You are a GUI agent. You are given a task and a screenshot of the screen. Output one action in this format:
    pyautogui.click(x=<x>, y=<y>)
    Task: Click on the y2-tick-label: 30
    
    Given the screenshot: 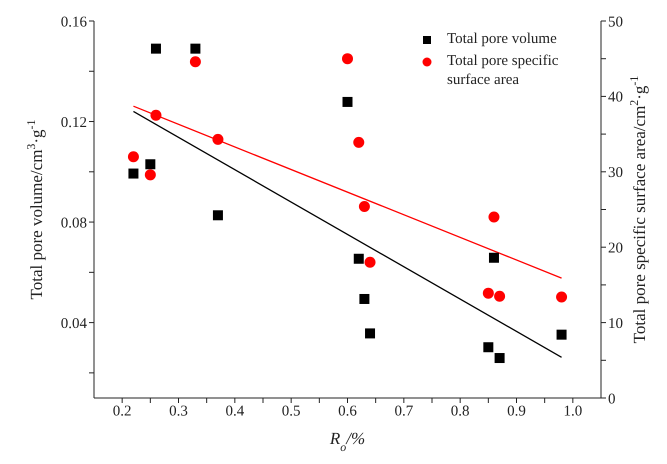 What is the action you would take?
    pyautogui.click(x=615, y=173)
    